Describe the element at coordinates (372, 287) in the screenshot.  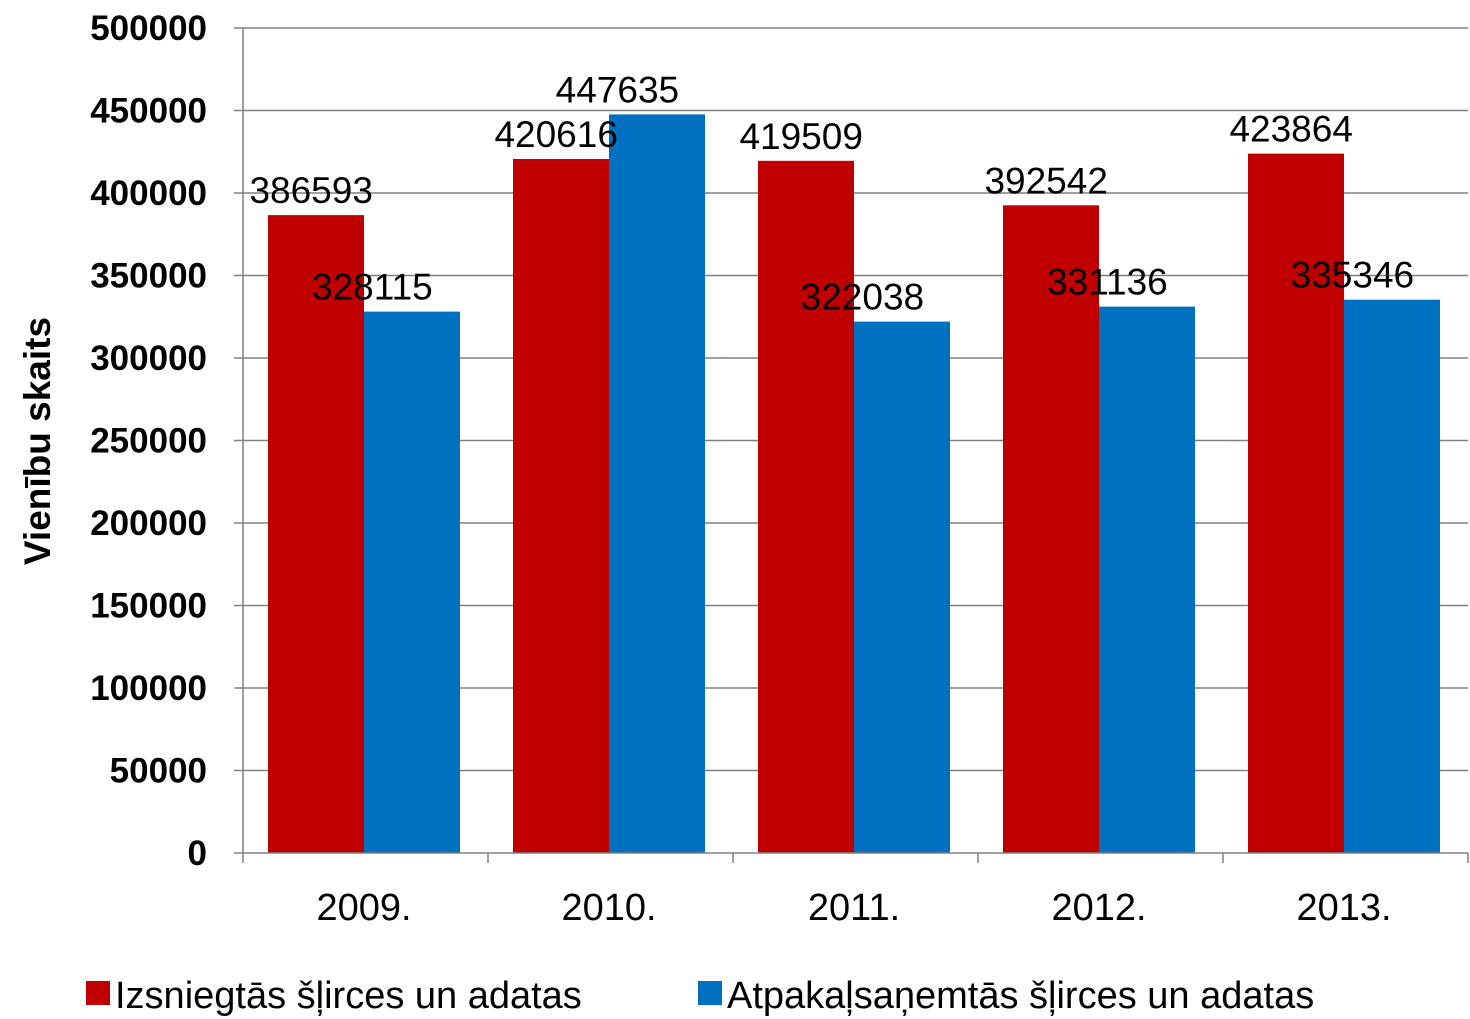
I see `data-label: 328115` at that location.